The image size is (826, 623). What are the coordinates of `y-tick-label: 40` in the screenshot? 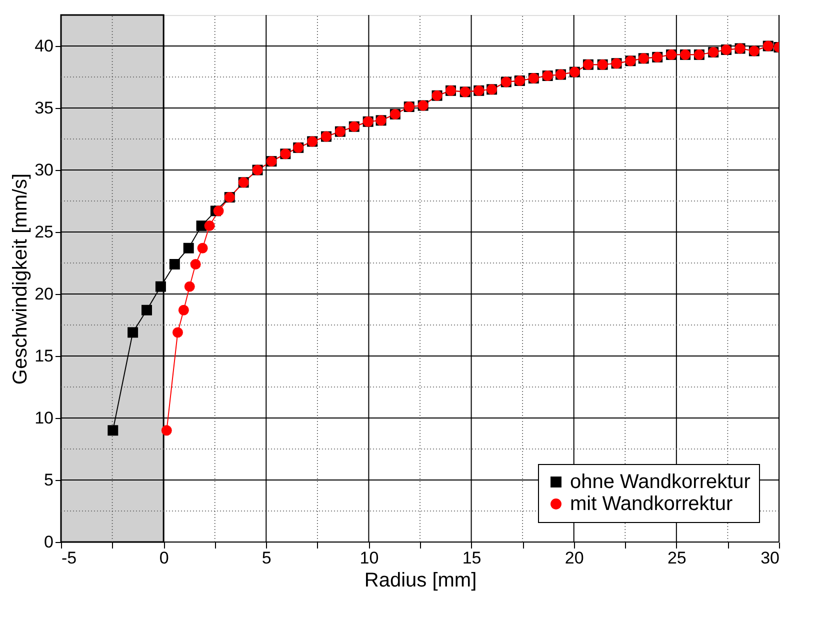 It's located at (44, 46).